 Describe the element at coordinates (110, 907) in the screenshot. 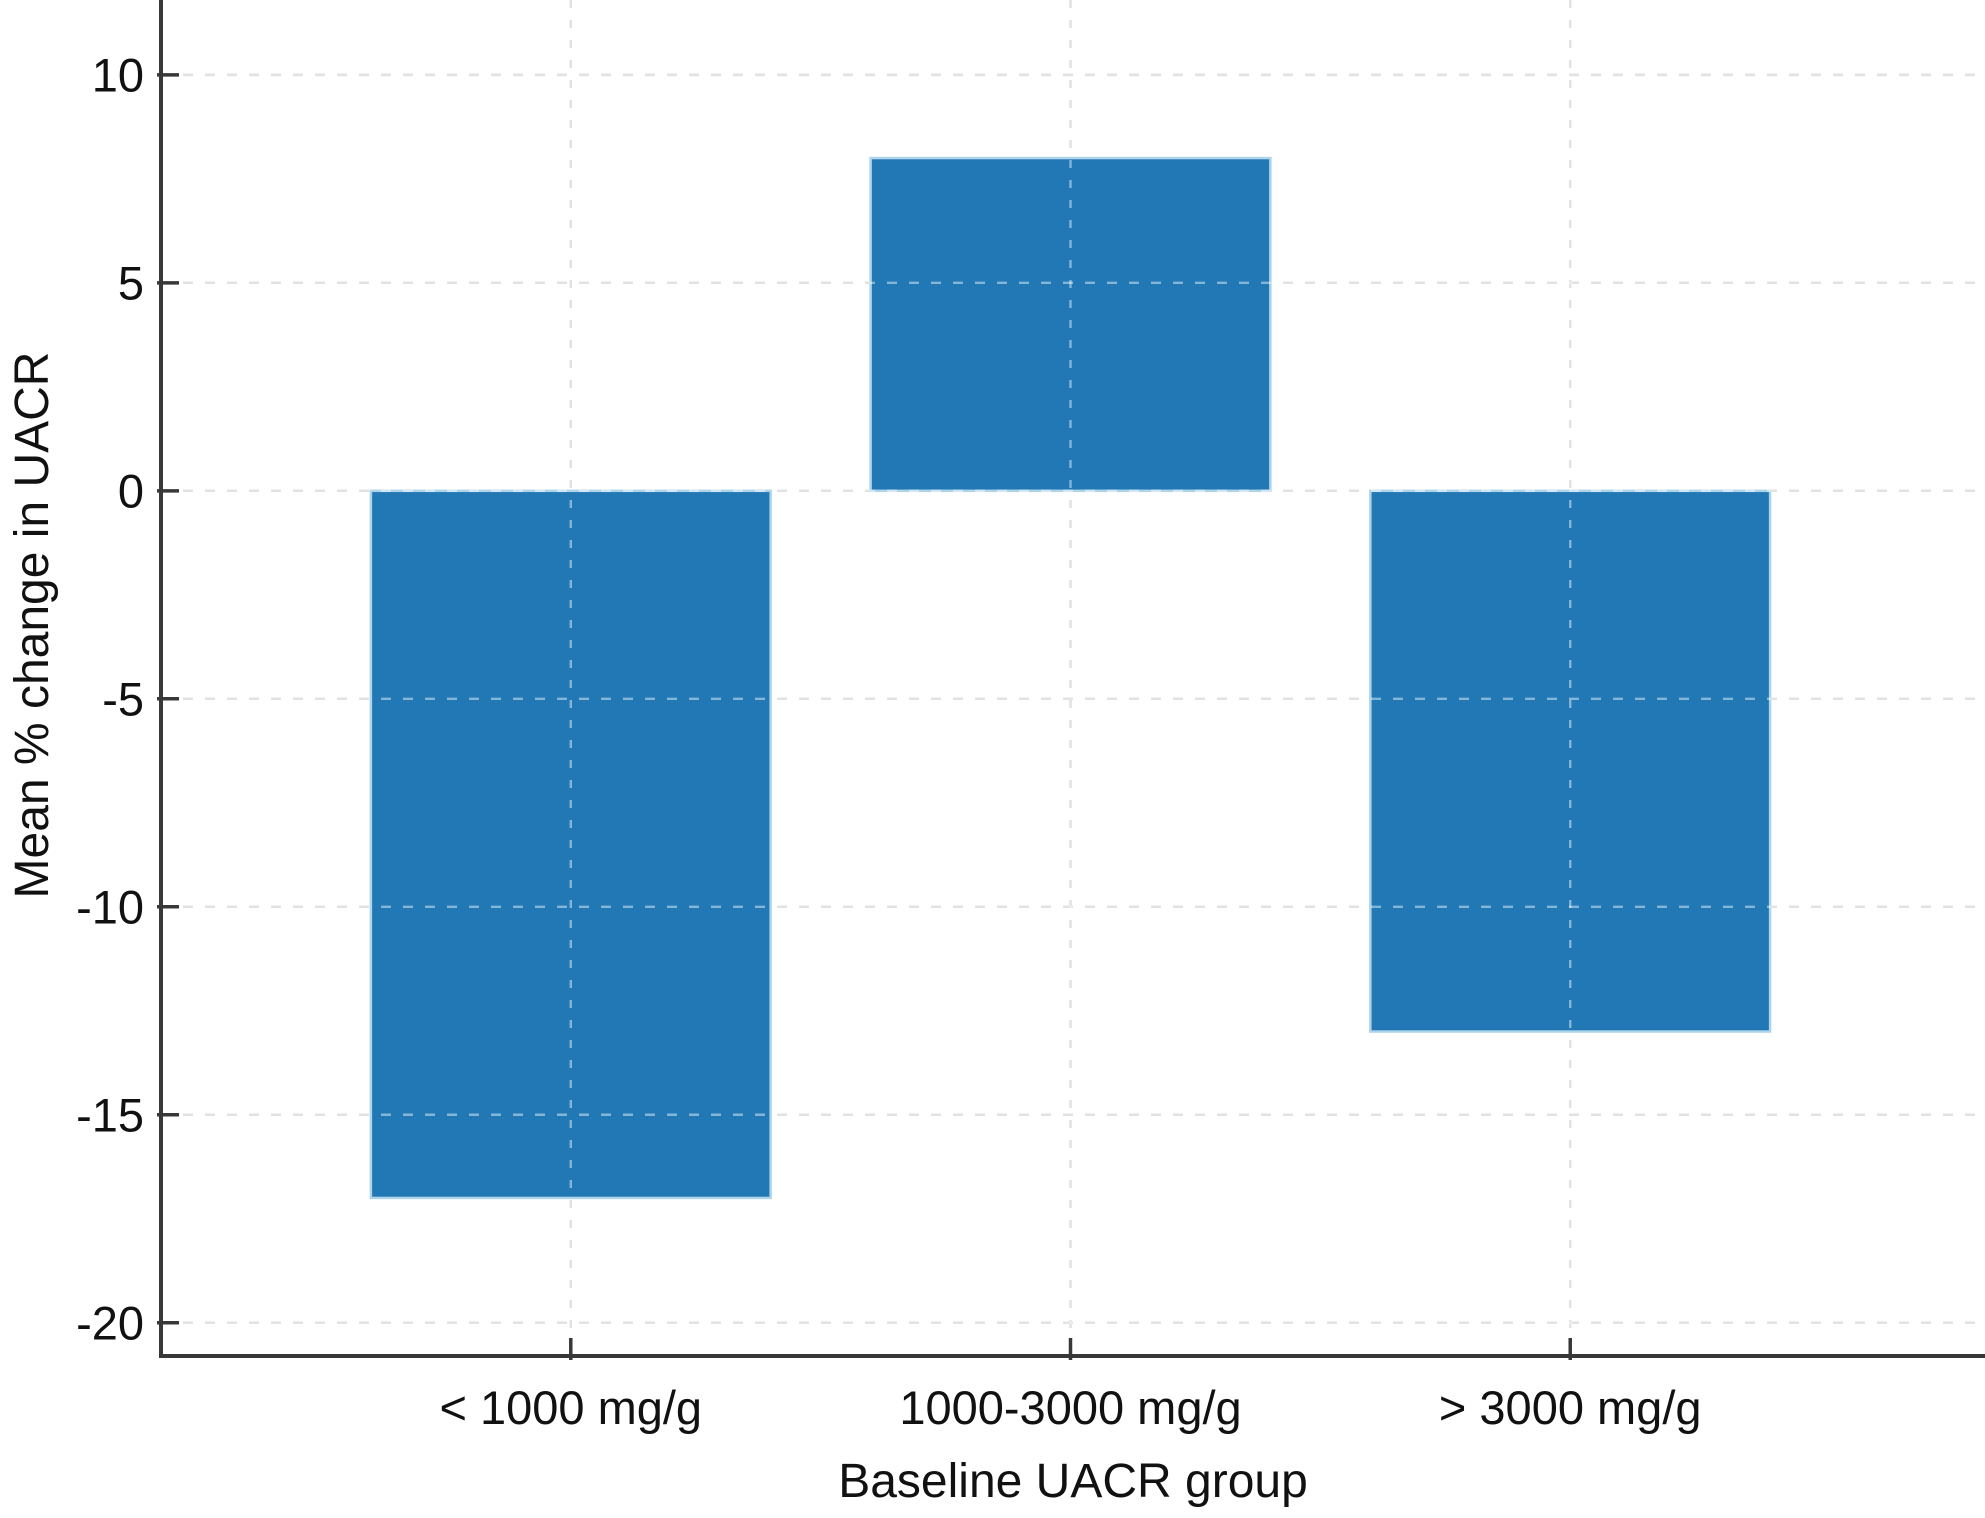

I see `y-tick-label: -10` at that location.